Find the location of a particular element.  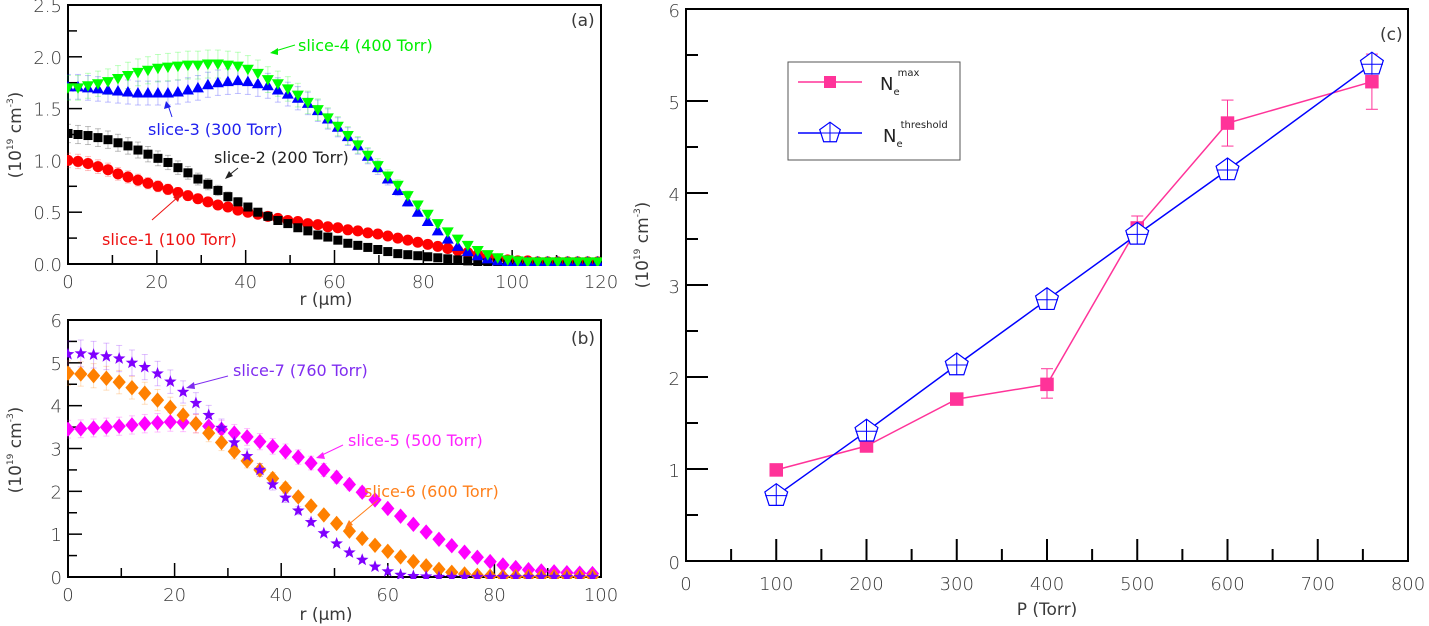

x-tick-label: 40 is located at coordinates (245, 282).